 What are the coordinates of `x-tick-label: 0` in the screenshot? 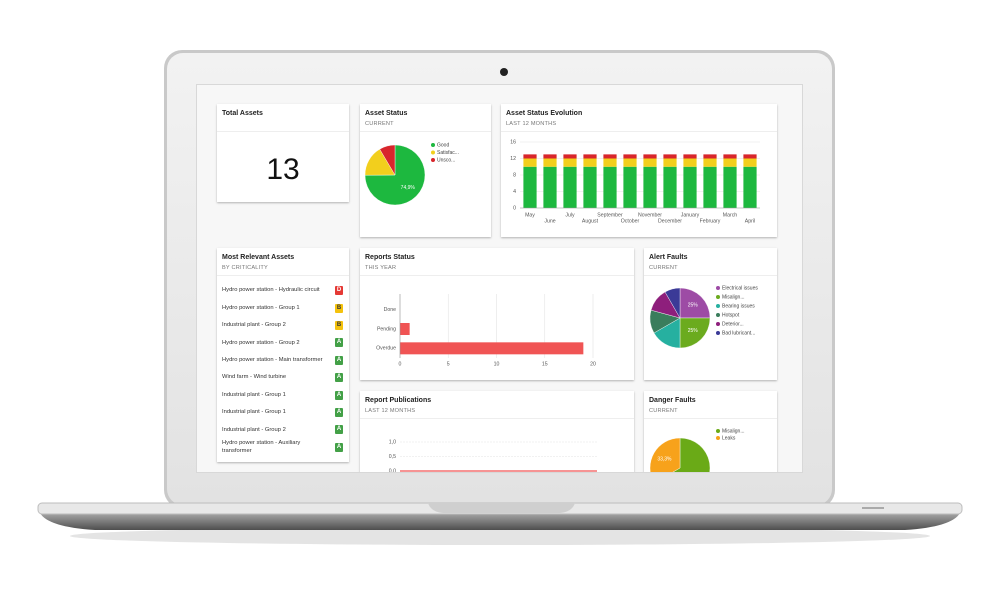 It's located at (400, 364).